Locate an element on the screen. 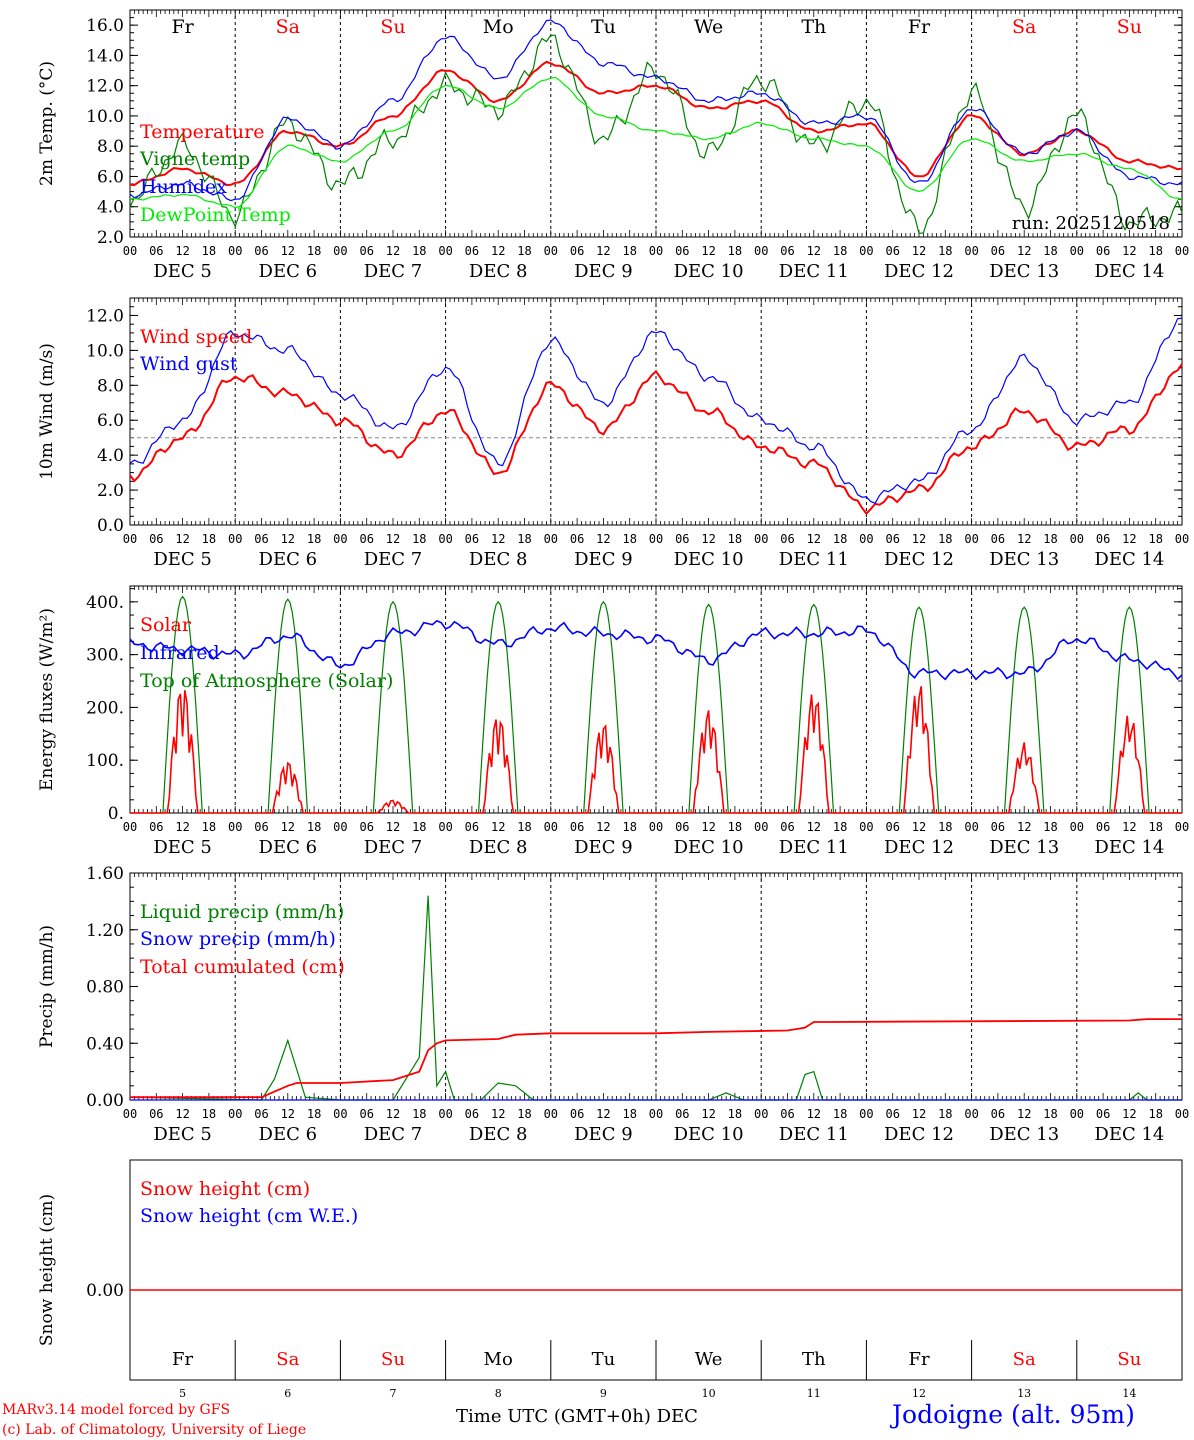  day-number-label: 10 is located at coordinates (709, 1393).